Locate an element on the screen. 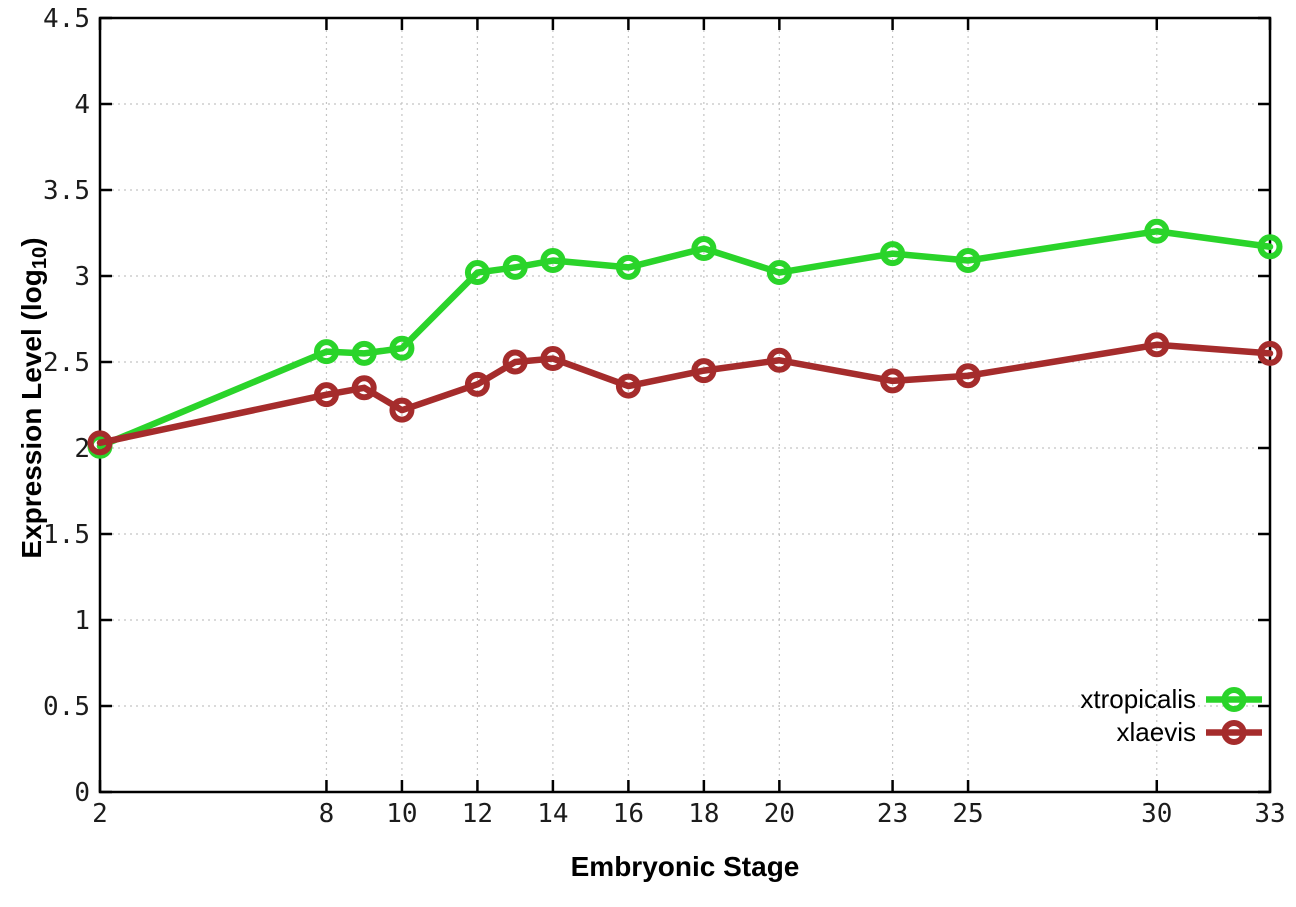 The height and width of the screenshot is (907, 1296). legend-marker-xlaevis is located at coordinates (1234, 732).